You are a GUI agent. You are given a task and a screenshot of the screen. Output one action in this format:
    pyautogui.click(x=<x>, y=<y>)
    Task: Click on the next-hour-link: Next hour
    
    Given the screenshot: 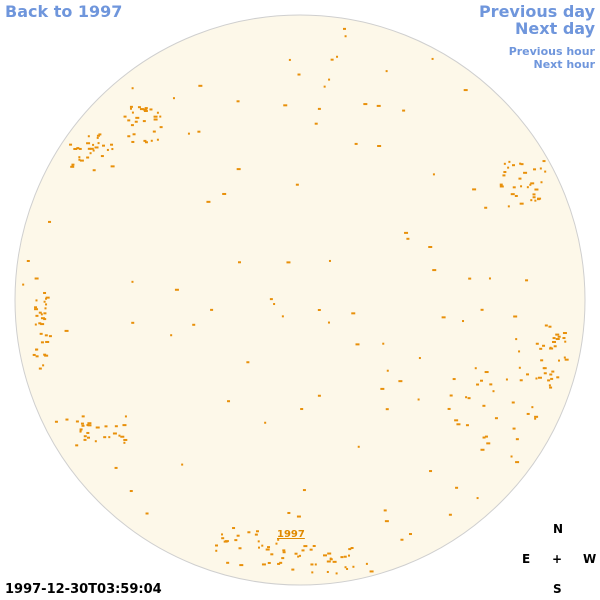 What is the action you would take?
    pyautogui.click(x=564, y=64)
    